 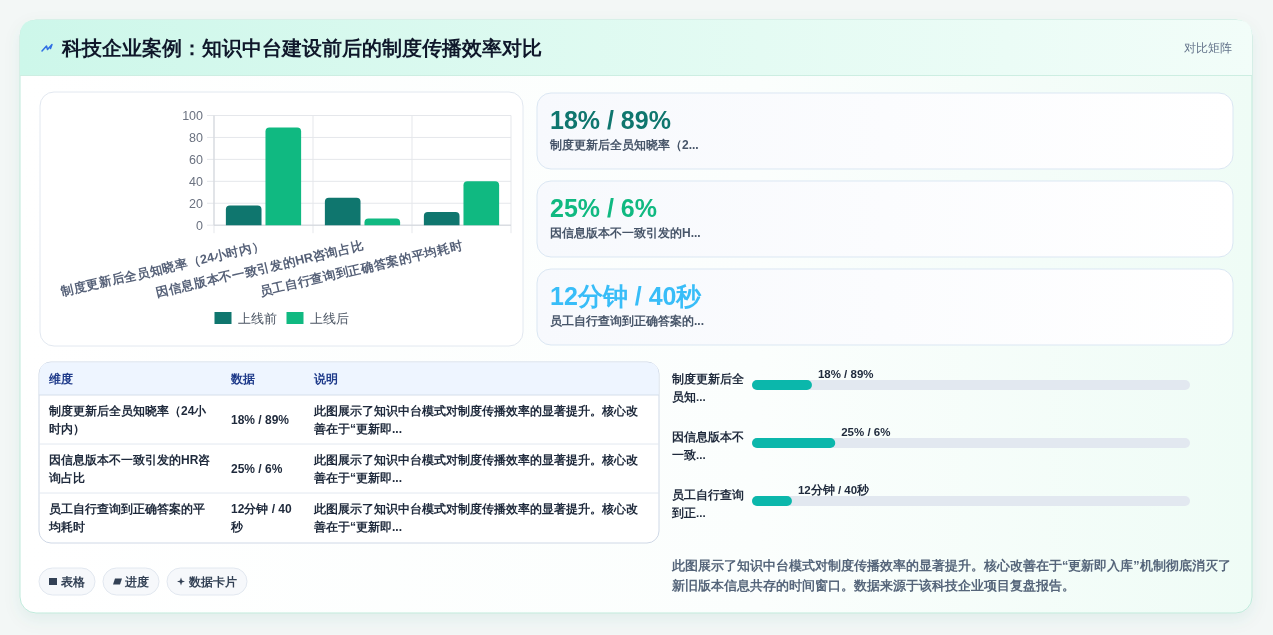 What do you see at coordinates (951, 576) in the screenshot?
I see `note: 此图展示了知识中台模式对制度传播效率的显著提升。核心改善在于“更新即入库”机制彻底消灭了新旧版本信息共存的时间窗口。数据来源于该科技企业项目复盘报告。` at bounding box center [951, 576].